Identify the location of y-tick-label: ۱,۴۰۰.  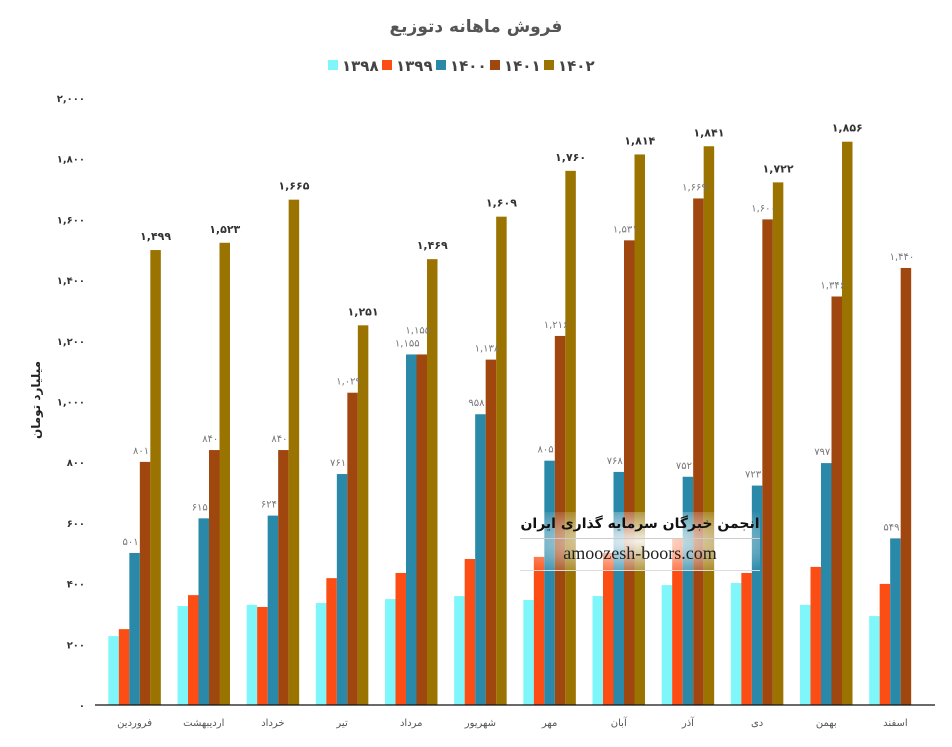
(71, 281).